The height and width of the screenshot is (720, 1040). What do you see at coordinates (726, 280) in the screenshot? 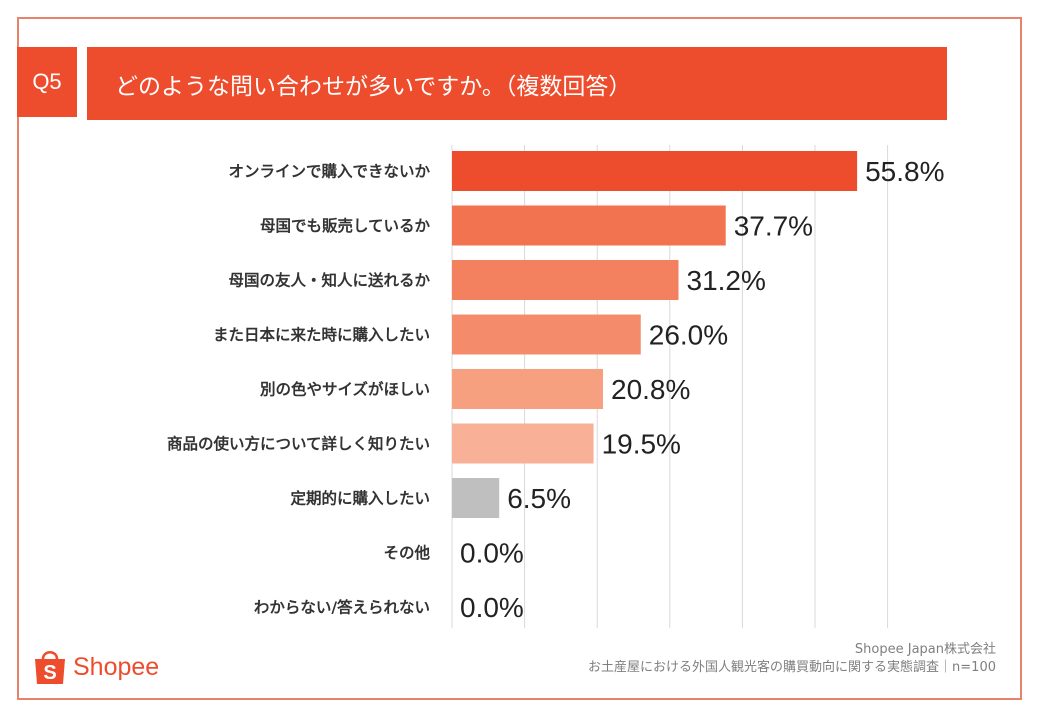
I see `data-label: 31.2%` at bounding box center [726, 280].